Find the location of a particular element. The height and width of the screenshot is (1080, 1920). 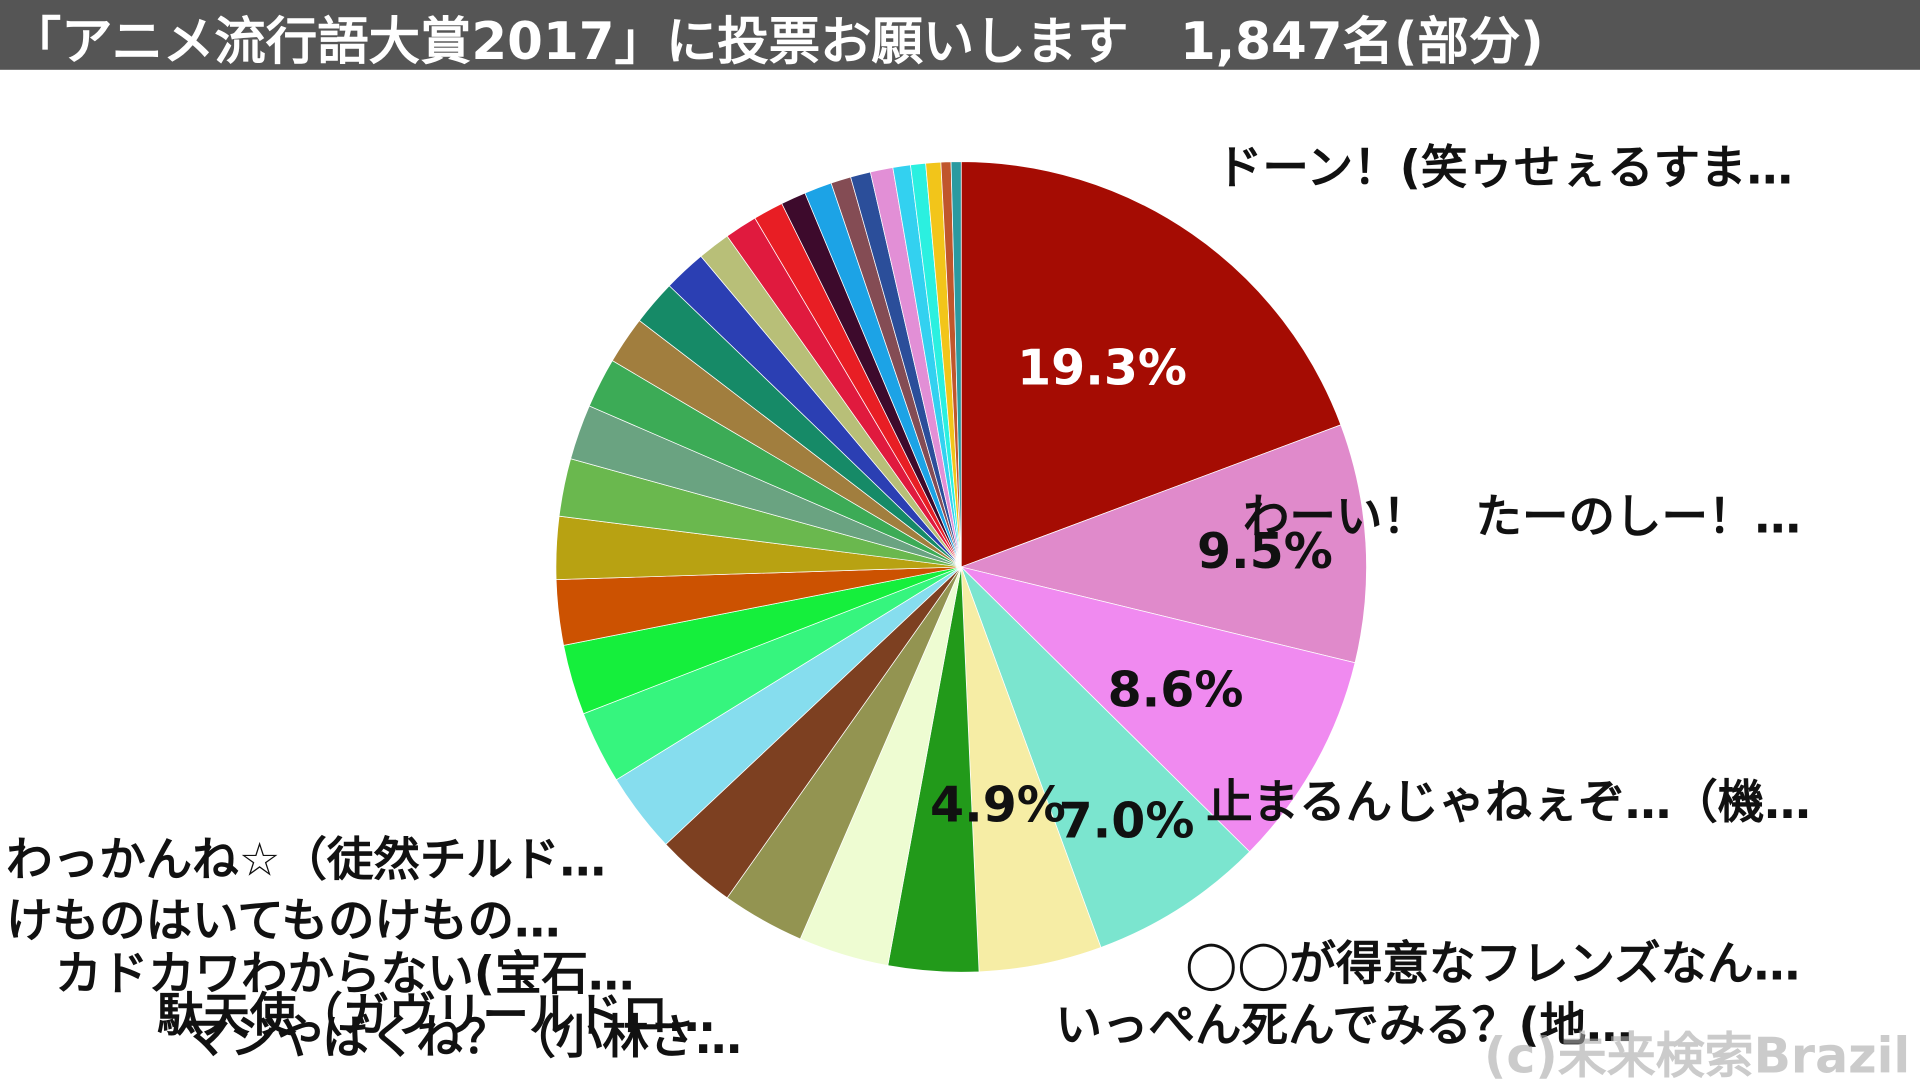

chart-title: 「アニメ流行語大賞2017」に投票お願いします 1,847名(部分) is located at coordinates (777, 42).